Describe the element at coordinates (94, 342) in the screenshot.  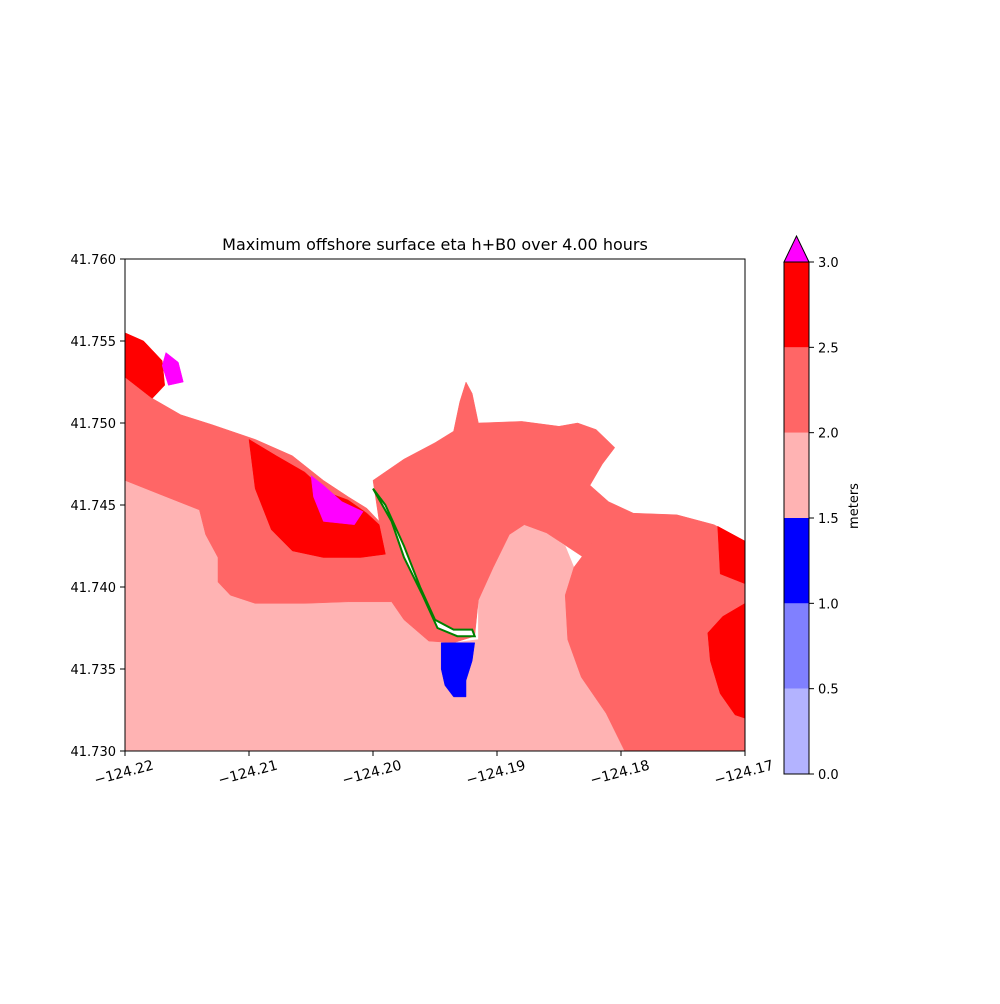
I see `y-tick-label: 41.755` at that location.